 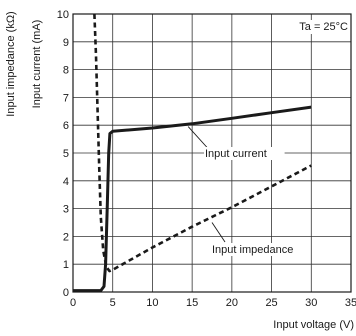 I want to click on x-tick-label: 0, so click(x=73, y=303).